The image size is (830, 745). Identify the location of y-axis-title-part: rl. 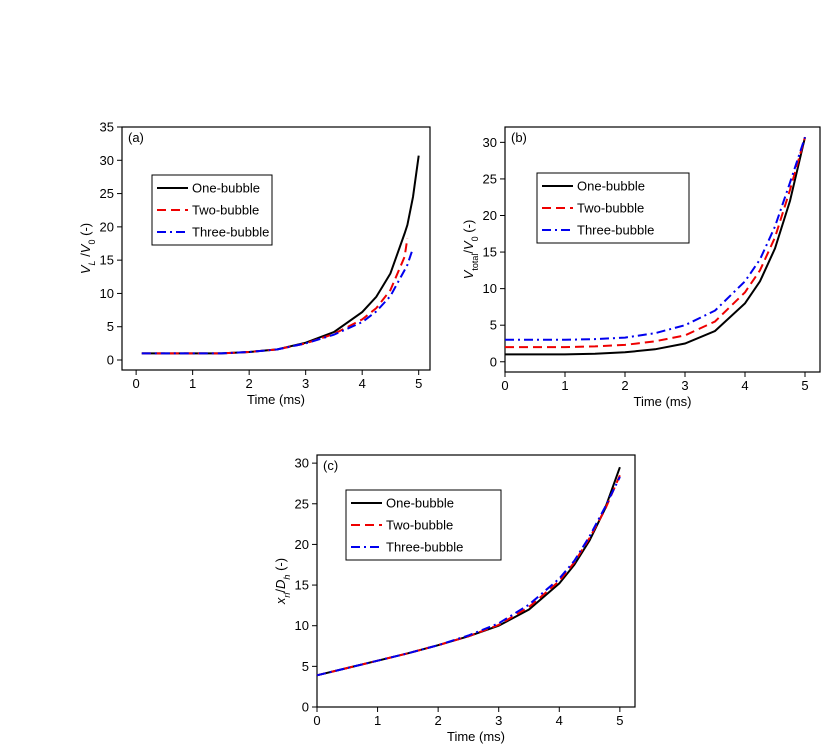
(287, 595).